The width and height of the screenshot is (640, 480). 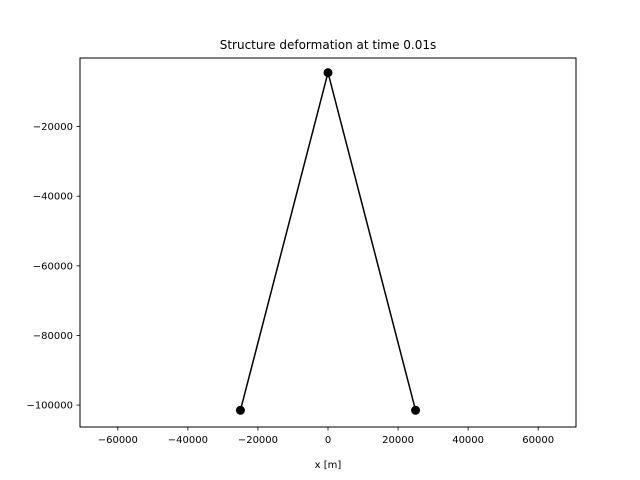 I want to click on x-tick-label: −20000, so click(x=258, y=440).